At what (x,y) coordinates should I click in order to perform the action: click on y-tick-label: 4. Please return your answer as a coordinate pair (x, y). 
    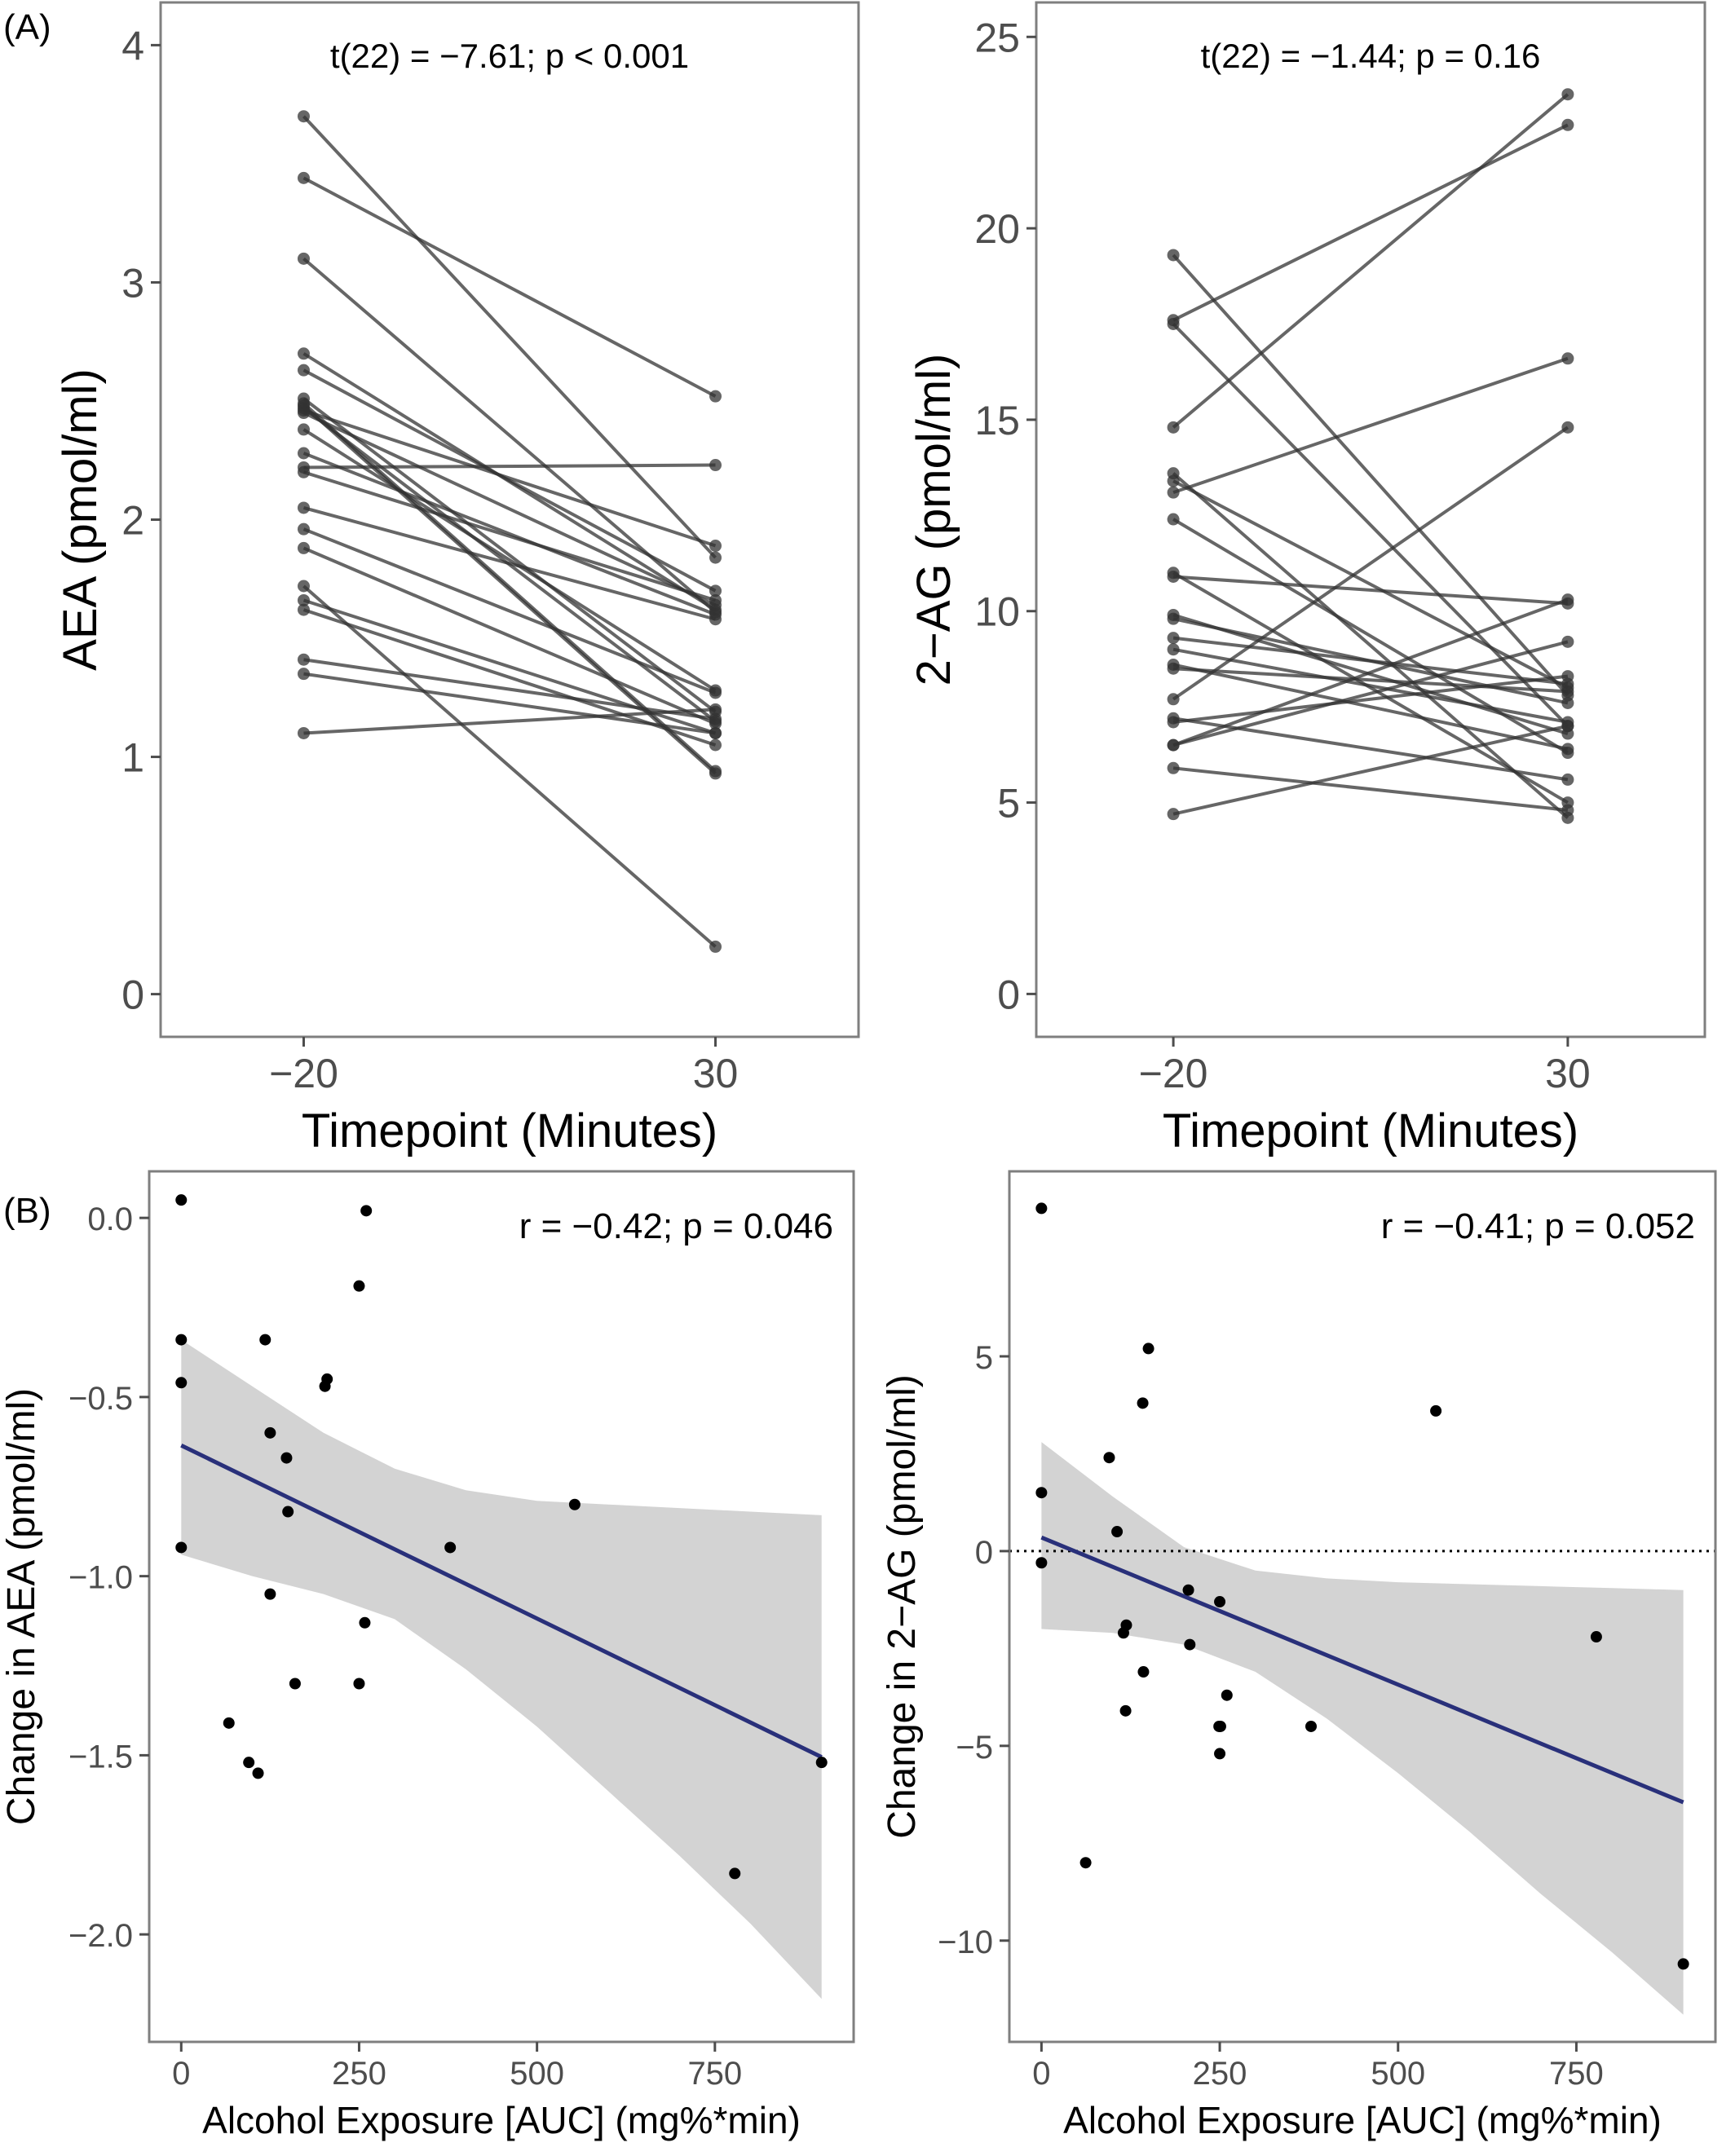
    Looking at the image, I should click on (132, 45).